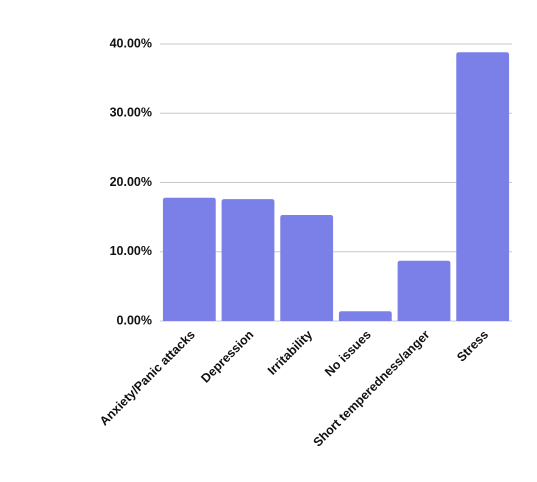  Describe the element at coordinates (348, 354) in the screenshot. I see `x-tick-label: No issues` at that location.